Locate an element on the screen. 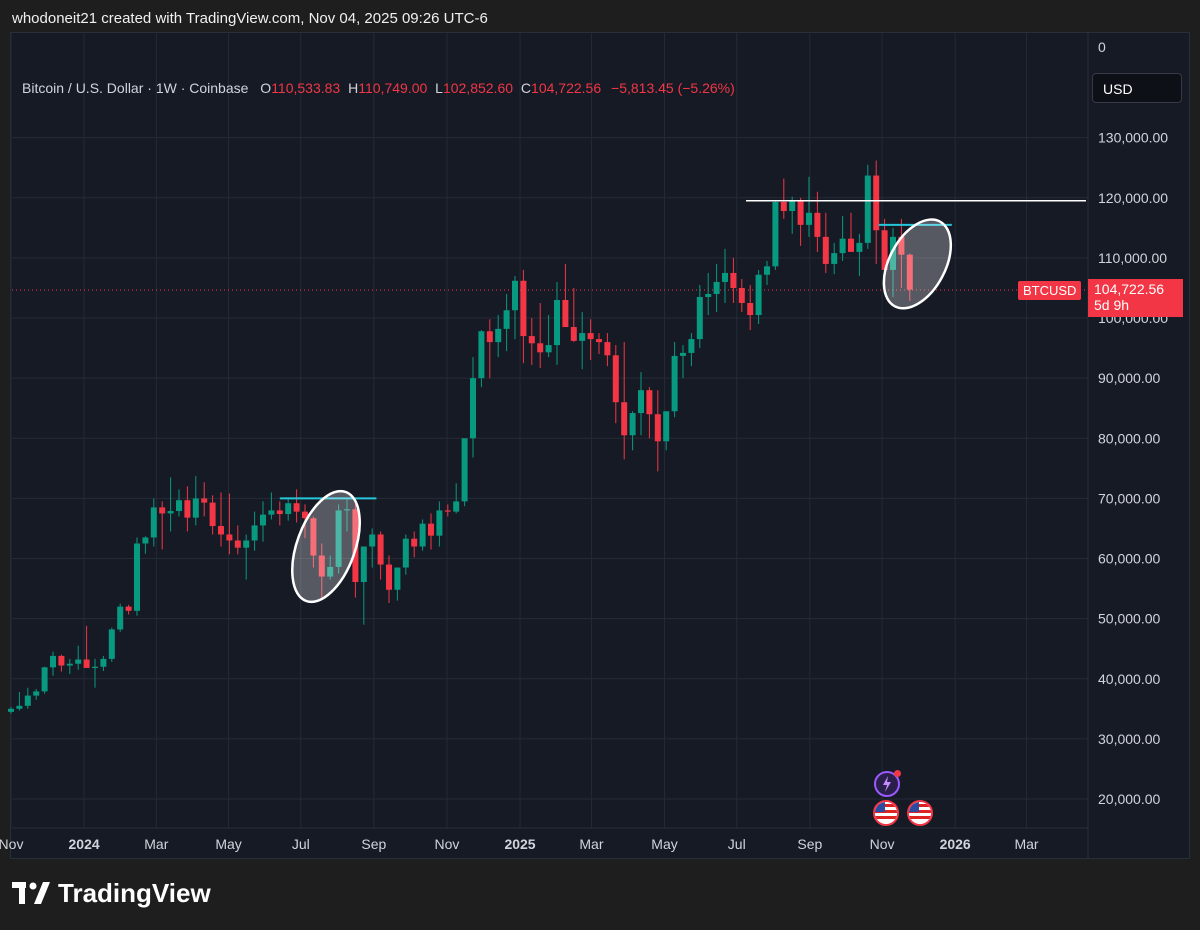 The width and height of the screenshot is (1200, 930). last-price-tag: 104,722.56 5d 9h is located at coordinates (1135, 298).